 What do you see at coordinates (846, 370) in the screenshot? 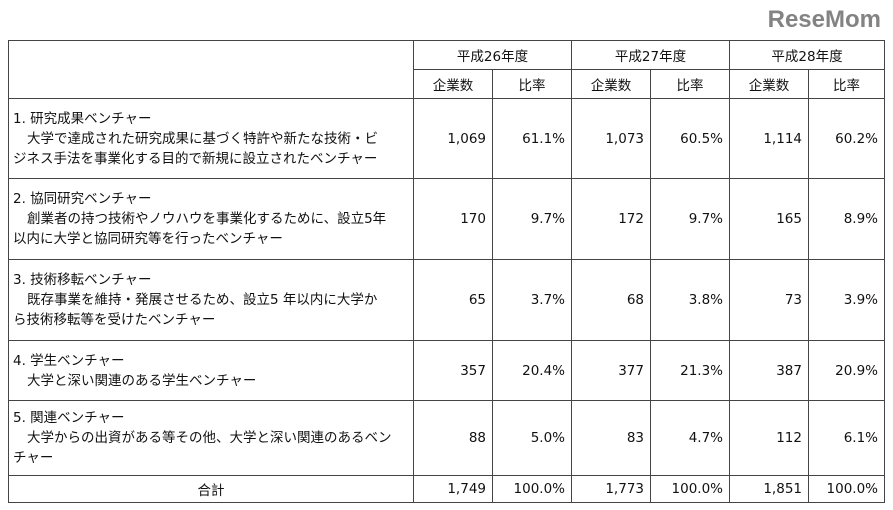
I see `ratio-cell: 20.9%` at bounding box center [846, 370].